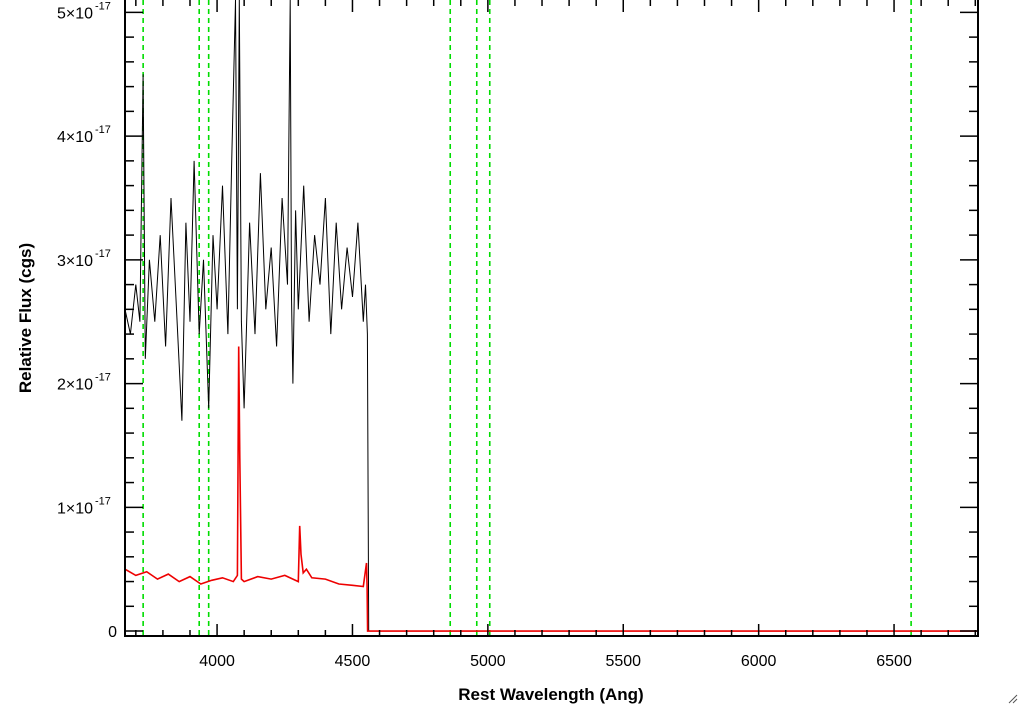  I want to click on x-axis-label: Rest Wavelength (Ang), so click(550, 694).